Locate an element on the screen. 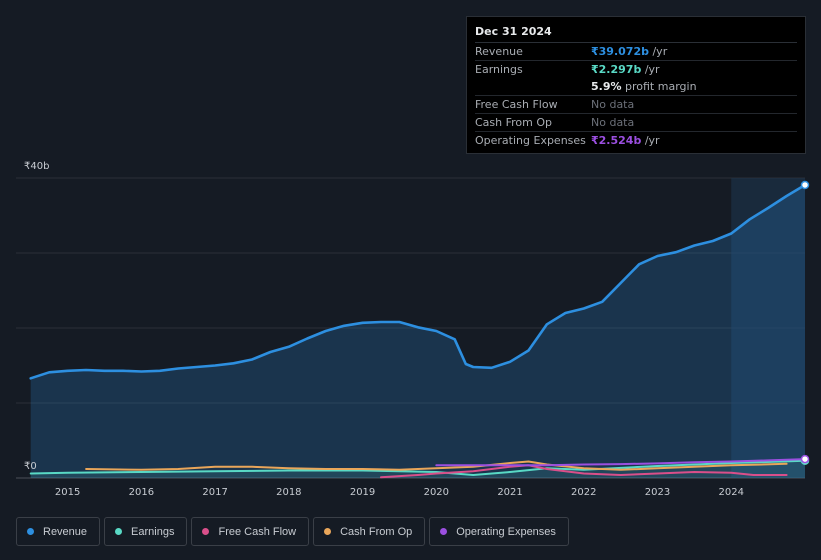 This screenshot has height=560, width=821. tooltip-row-opex: Operating Expenses ₹2.524b /yr is located at coordinates (636, 140).